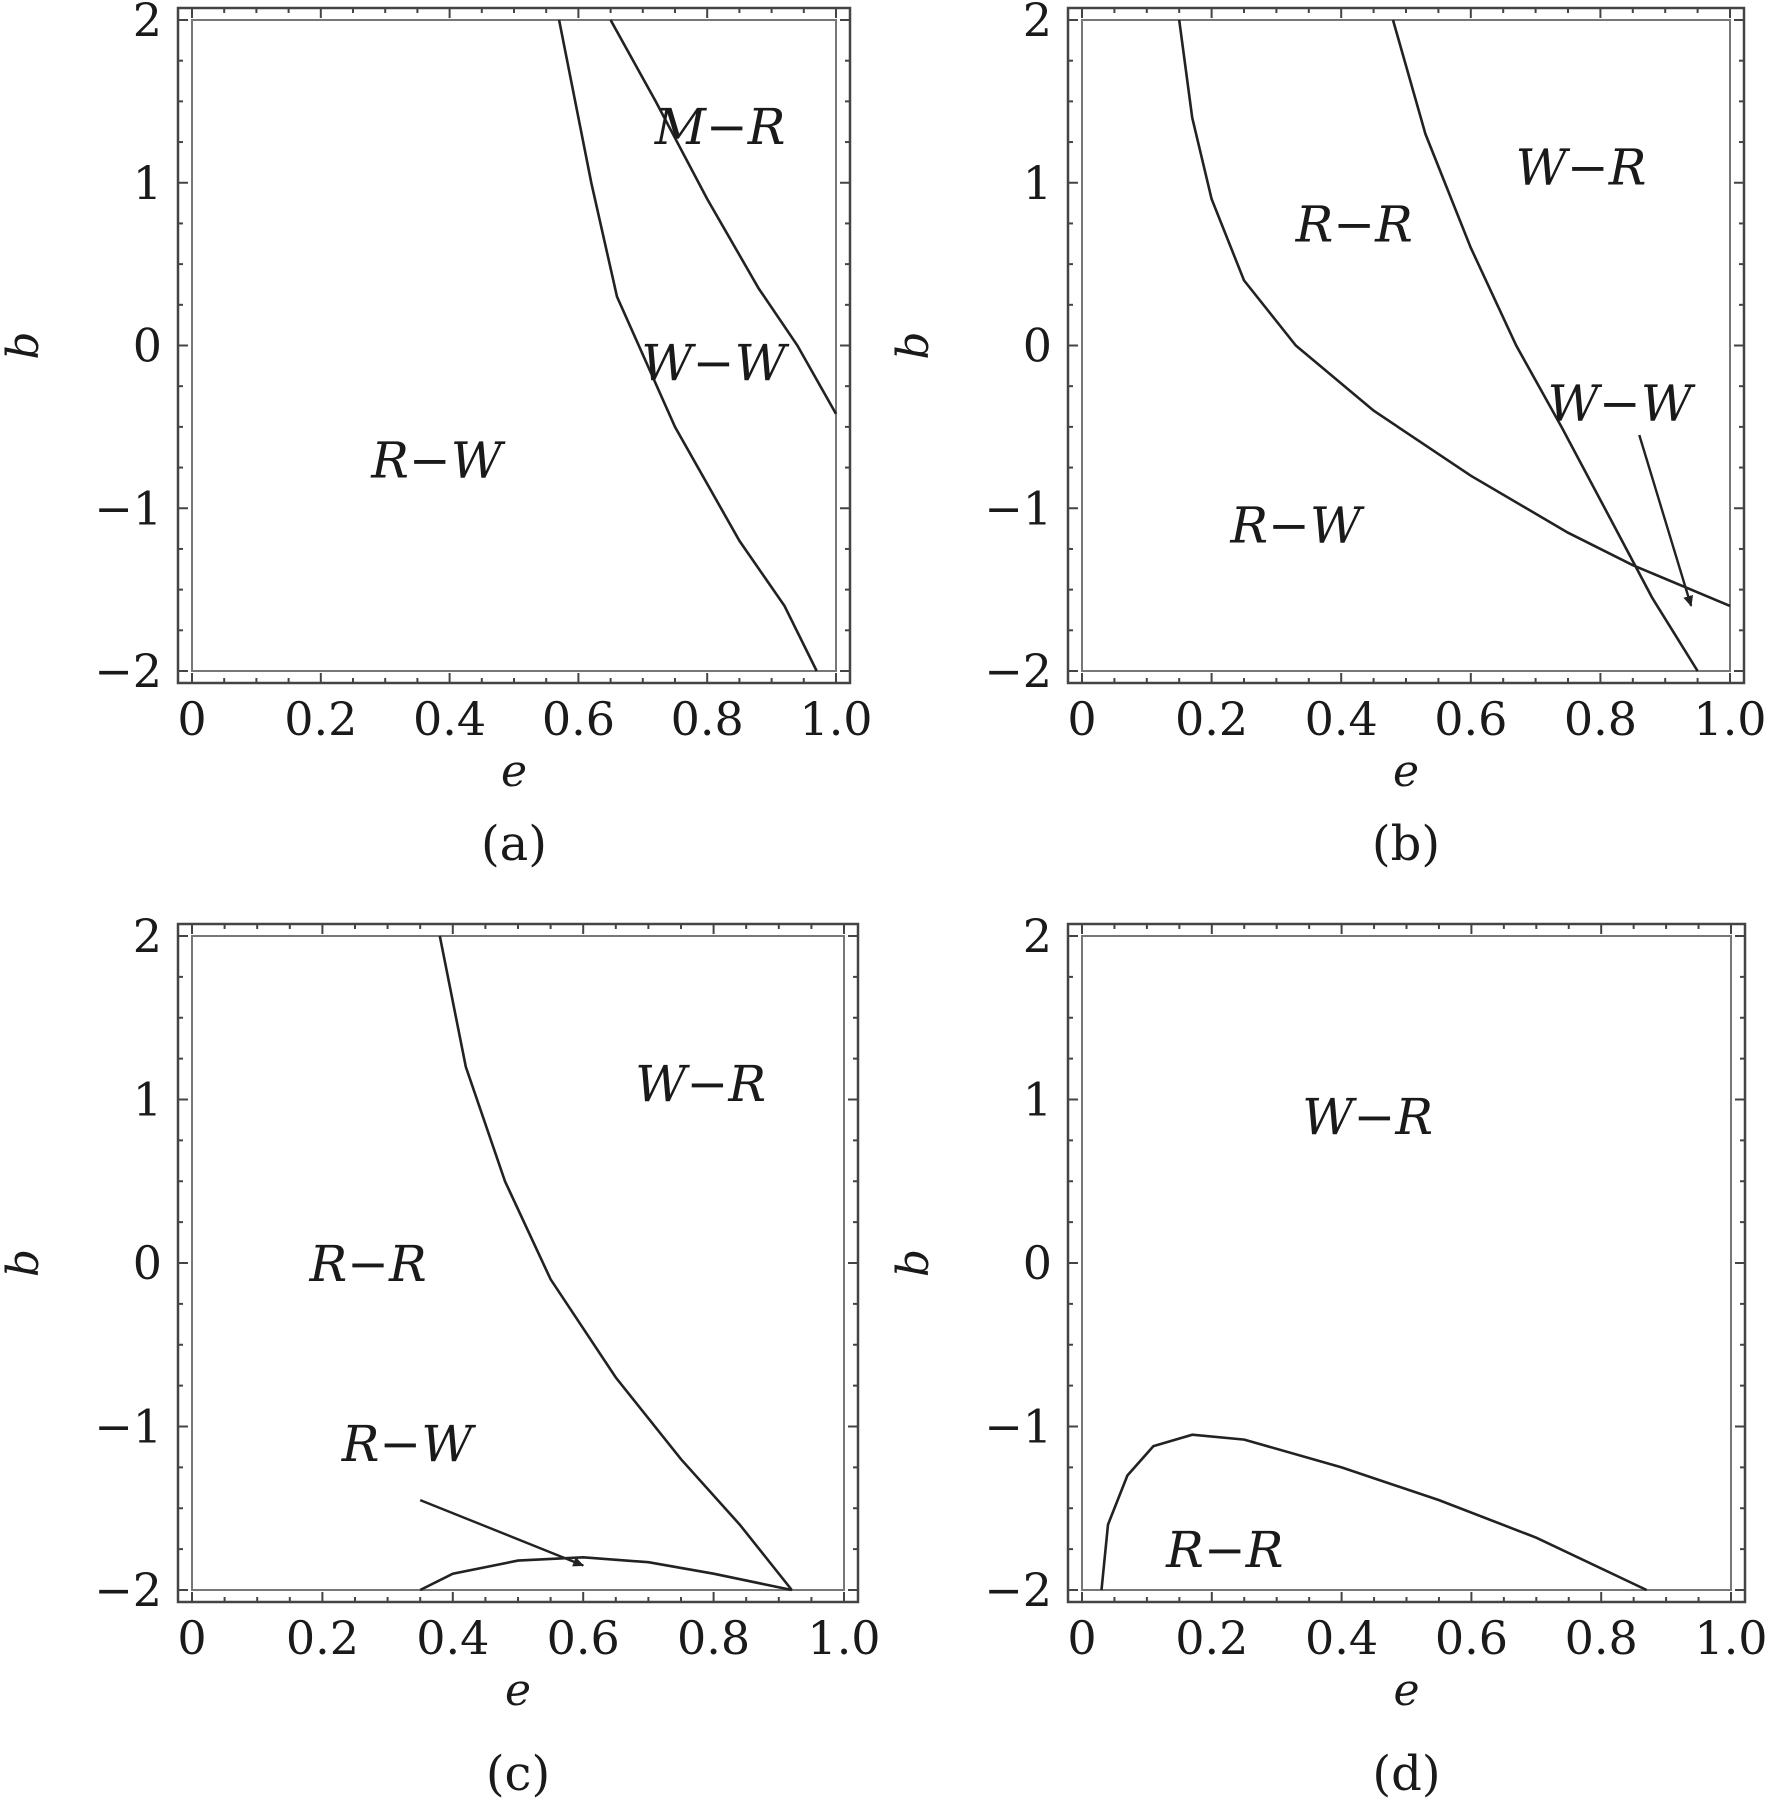 The image size is (1785, 1816). I want to click on panel-label: (c), so click(518, 1774).